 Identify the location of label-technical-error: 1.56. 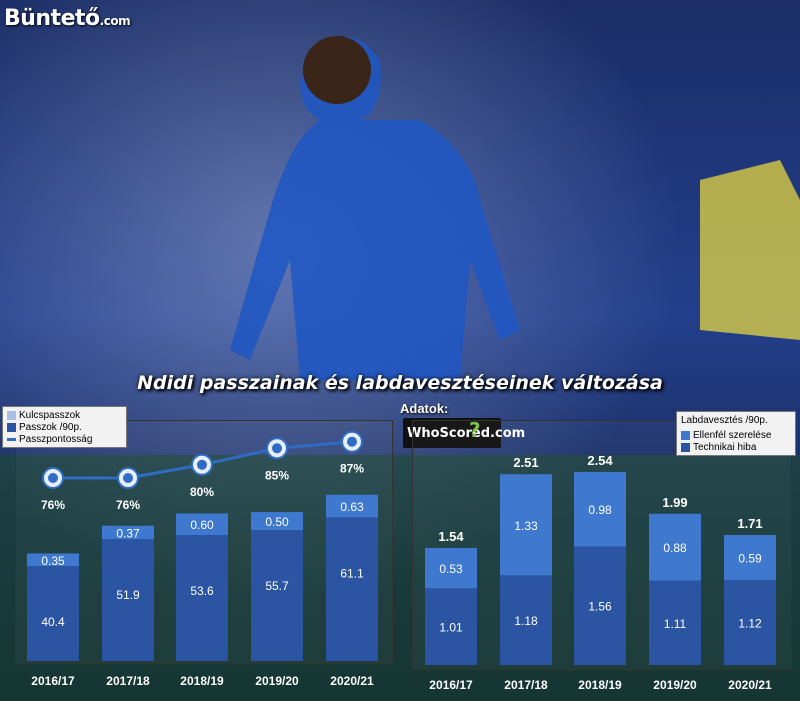
(600, 607).